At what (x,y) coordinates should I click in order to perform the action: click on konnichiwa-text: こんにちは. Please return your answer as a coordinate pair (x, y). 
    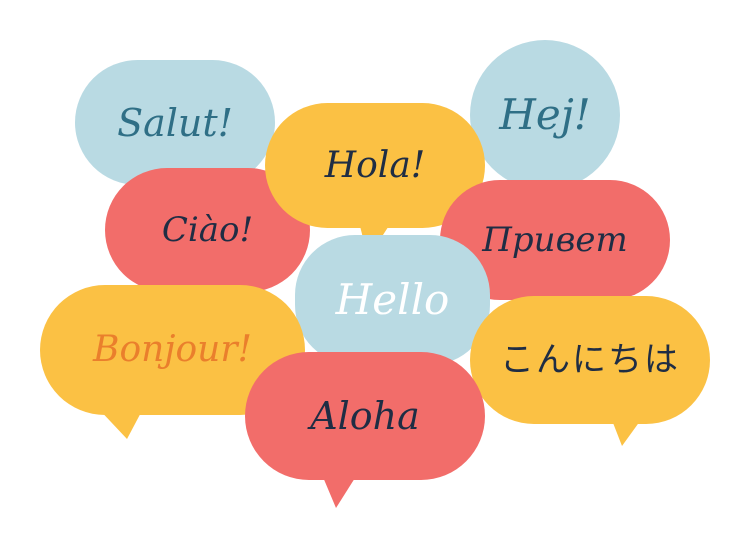
    Looking at the image, I should click on (590, 360).